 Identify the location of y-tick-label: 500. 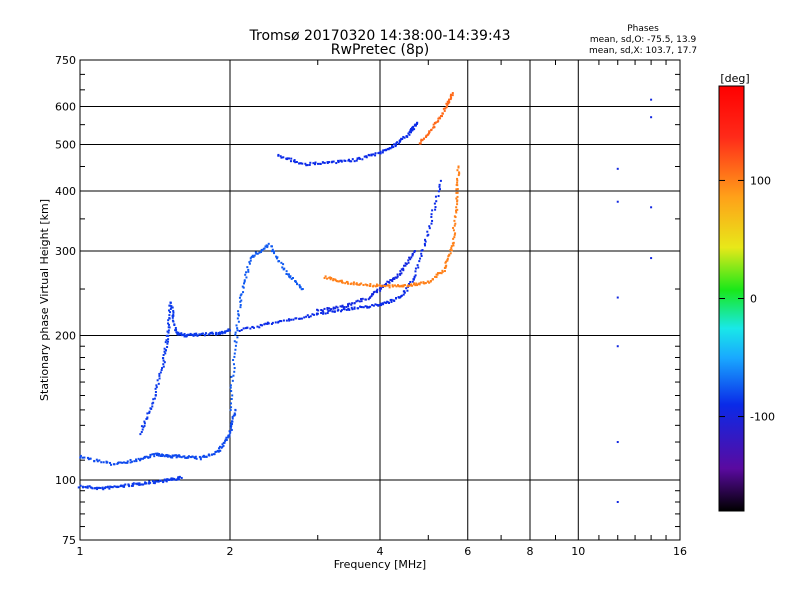
(65, 145).